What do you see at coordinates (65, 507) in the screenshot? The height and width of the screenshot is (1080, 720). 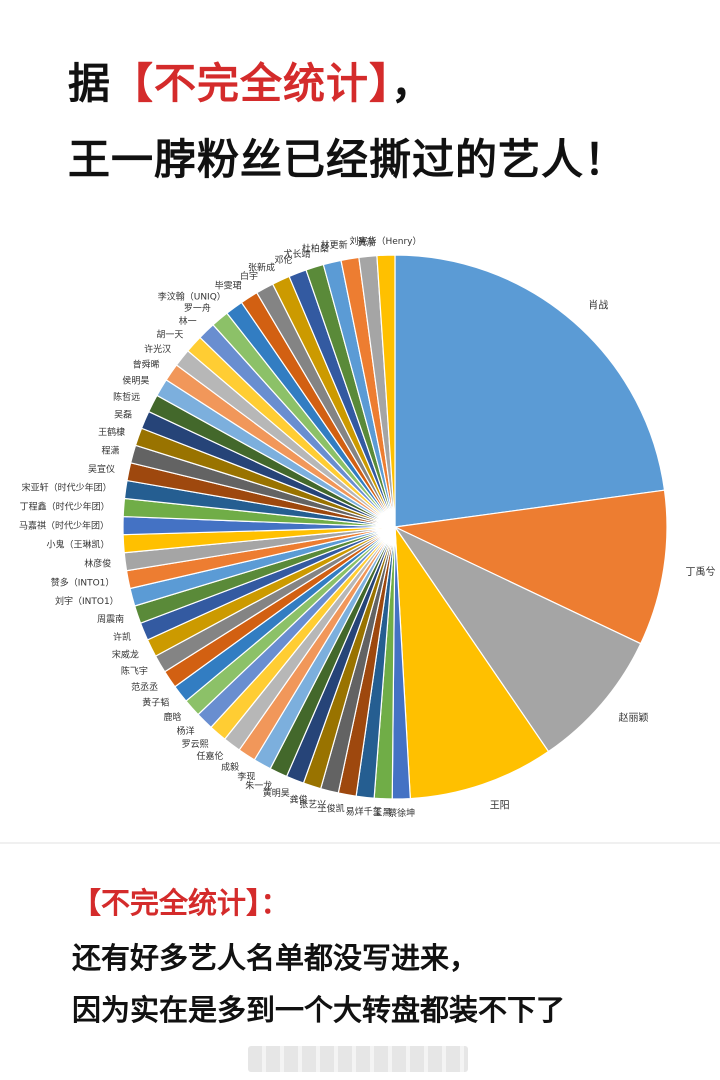 I see `pie-slice-label: 丁程鑫（时代少年团）` at bounding box center [65, 507].